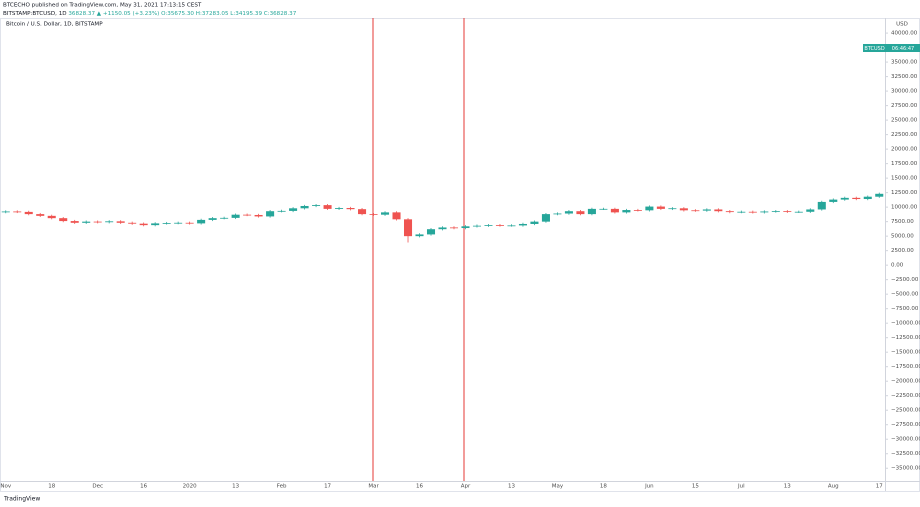 The height and width of the screenshot is (507, 920). What do you see at coordinates (649, 487) in the screenshot?
I see `x-tick-label: Jun` at bounding box center [649, 487].